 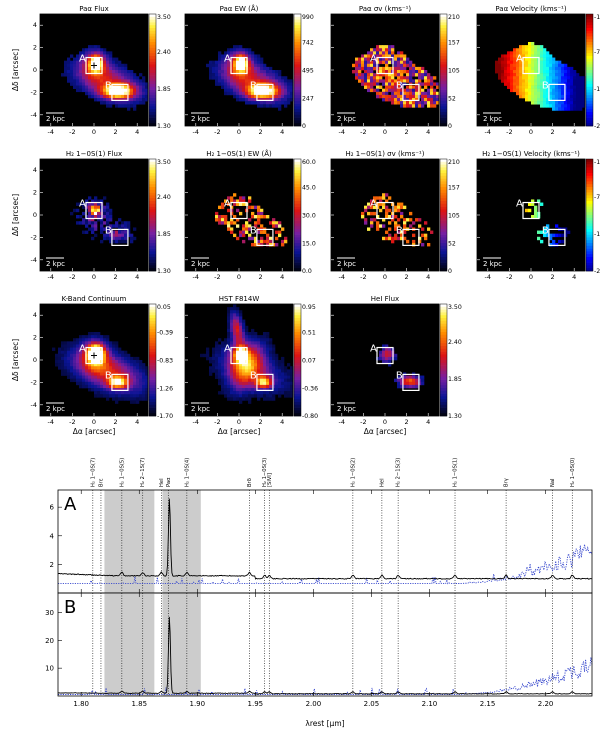 What do you see at coordinates (187, 472) in the screenshot?
I see `line-id-label: H₂ 1−0S(4)` at bounding box center [187, 472].